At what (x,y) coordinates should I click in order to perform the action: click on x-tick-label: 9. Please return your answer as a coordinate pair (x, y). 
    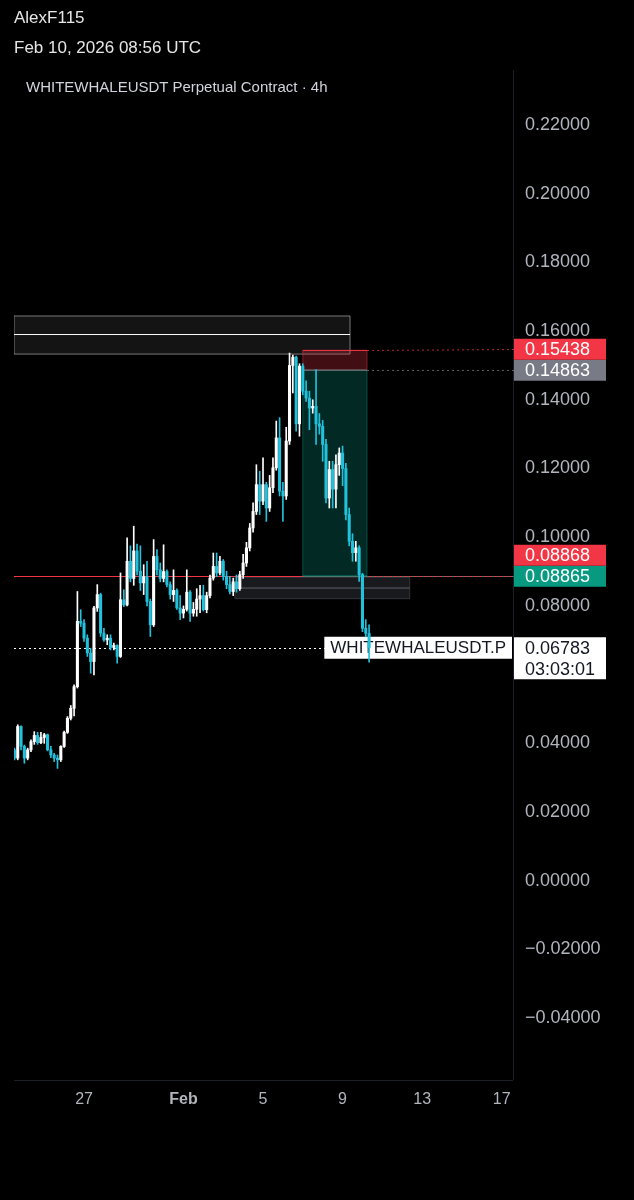
    Looking at the image, I should click on (343, 1099).